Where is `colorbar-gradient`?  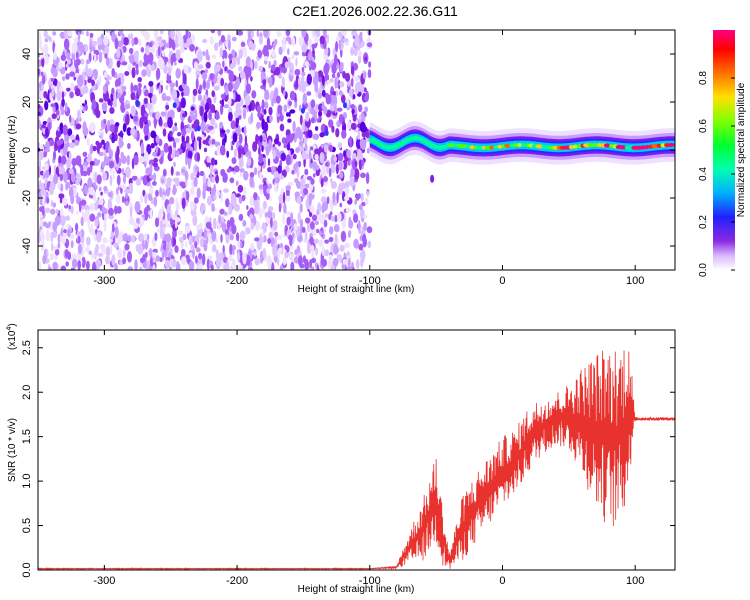
colorbar-gradient is located at coordinates (724, 150).